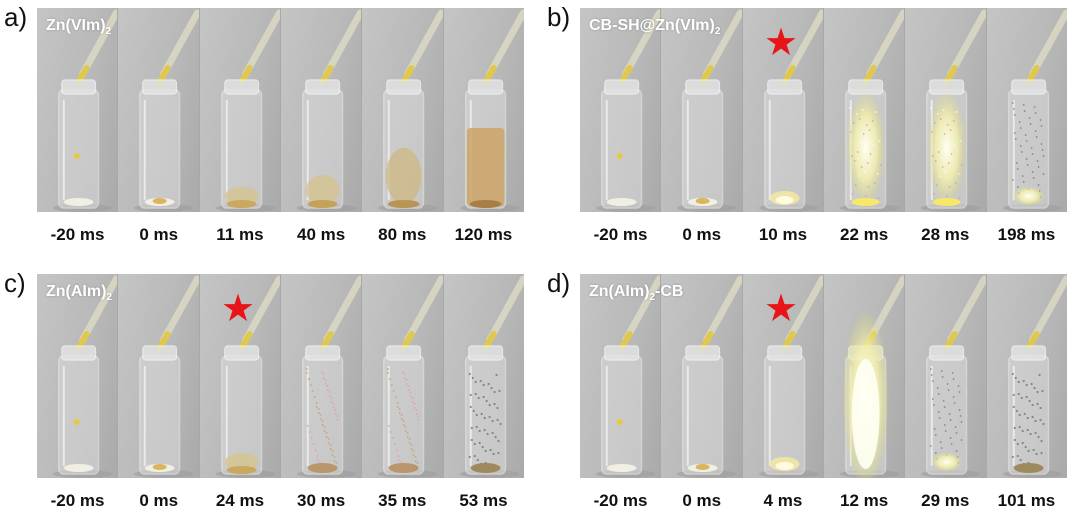 The height and width of the screenshot is (532, 1080). I want to click on panel-letter: d), so click(559, 283).